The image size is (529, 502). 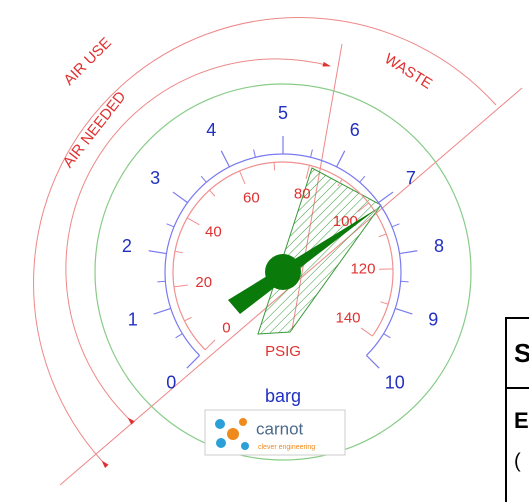 What do you see at coordinates (283, 351) in the screenshot?
I see `psig-unit: PSIG` at bounding box center [283, 351].